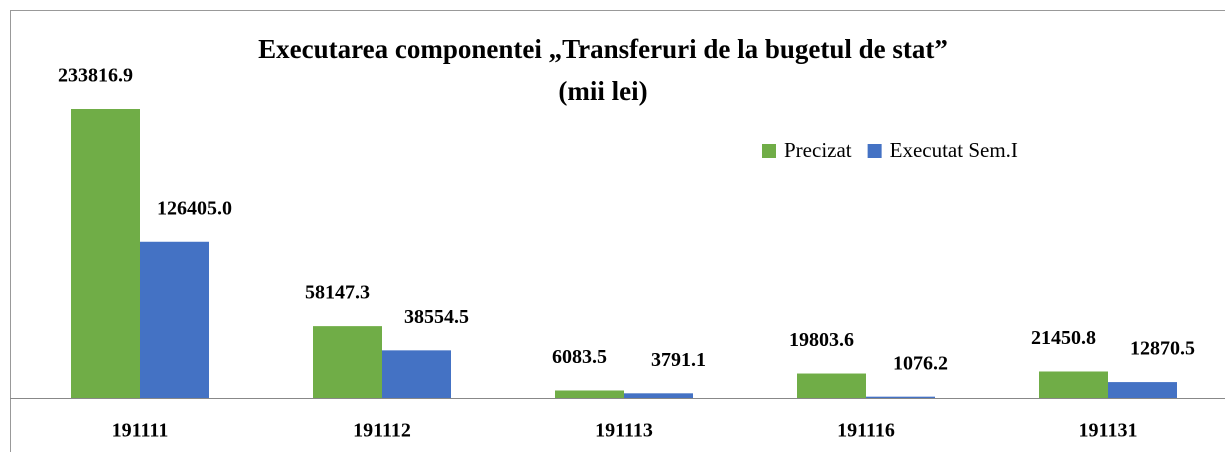 This screenshot has width=1225, height=452. Describe the element at coordinates (436, 317) in the screenshot. I see `data-label: 38554.5` at that location.